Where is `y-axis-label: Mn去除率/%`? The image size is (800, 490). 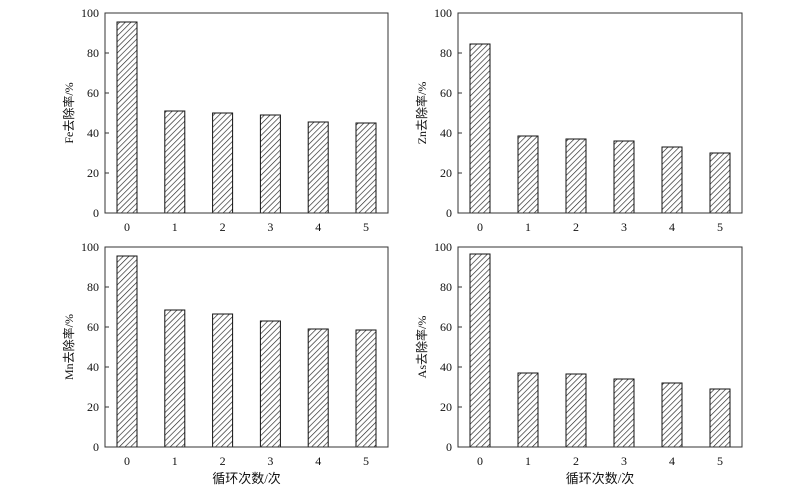
y-axis-label: Mn去除率/% is located at coordinates (68, 347).